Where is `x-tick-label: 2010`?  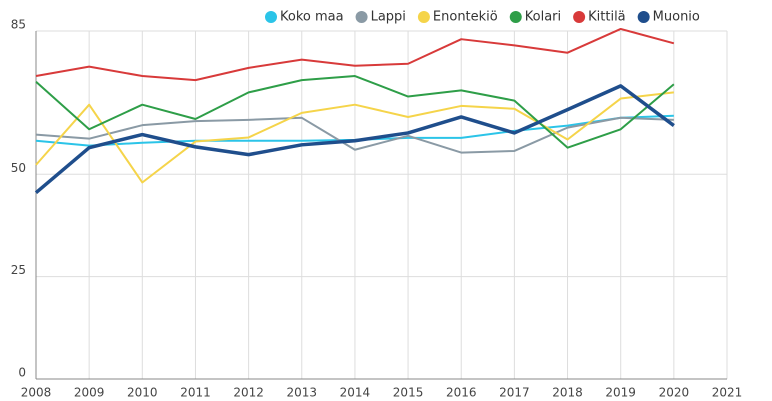
x-tick-label: 2010 is located at coordinates (142, 393).